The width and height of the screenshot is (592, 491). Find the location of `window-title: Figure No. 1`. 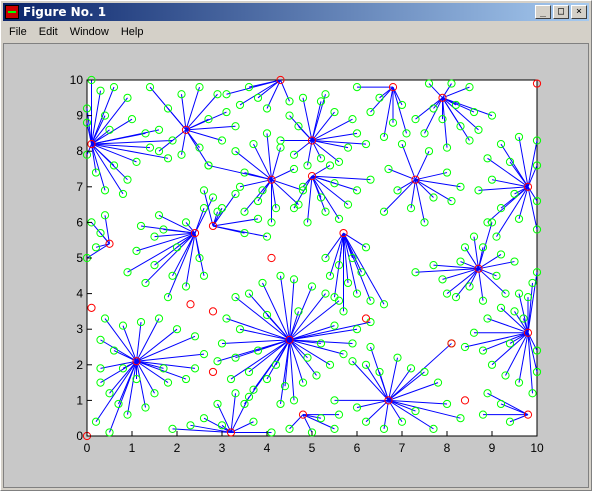

window-title: Figure No. 1 is located at coordinates (65, 12).